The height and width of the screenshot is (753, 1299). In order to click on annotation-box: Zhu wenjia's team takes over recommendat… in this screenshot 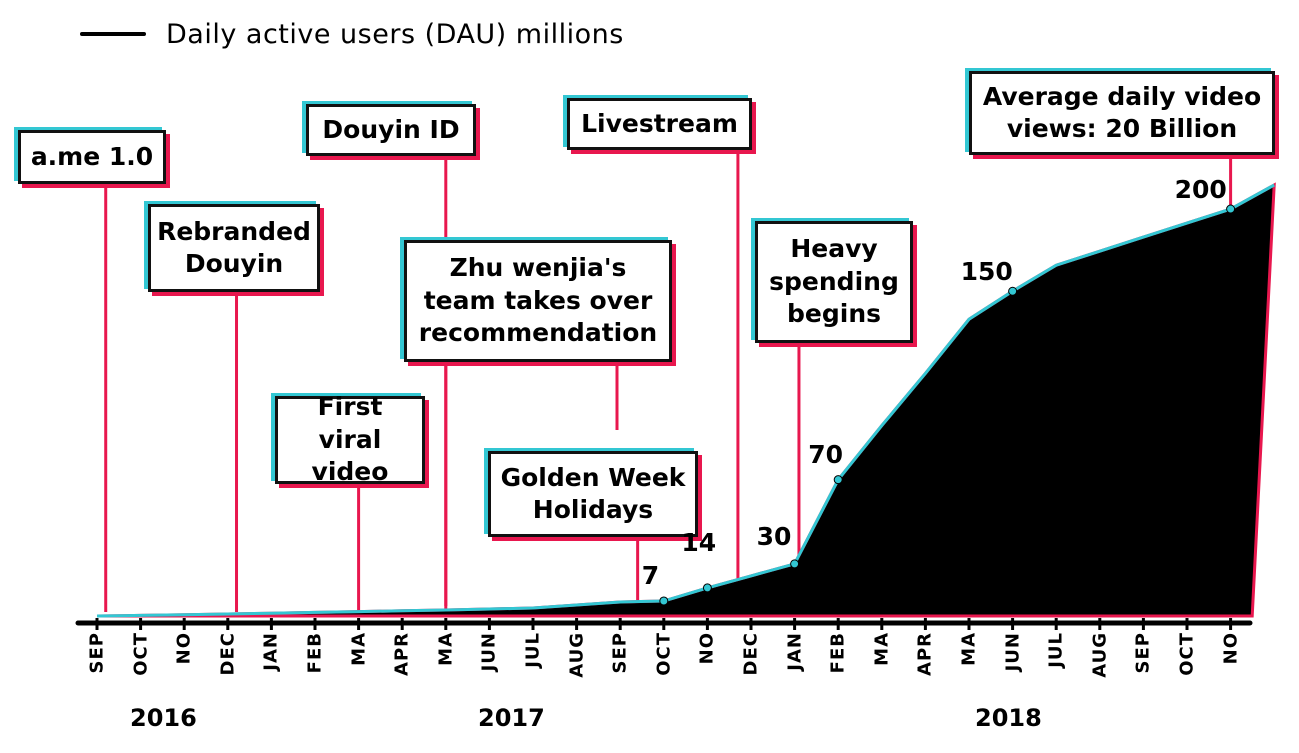, I will do `click(538, 301)`.